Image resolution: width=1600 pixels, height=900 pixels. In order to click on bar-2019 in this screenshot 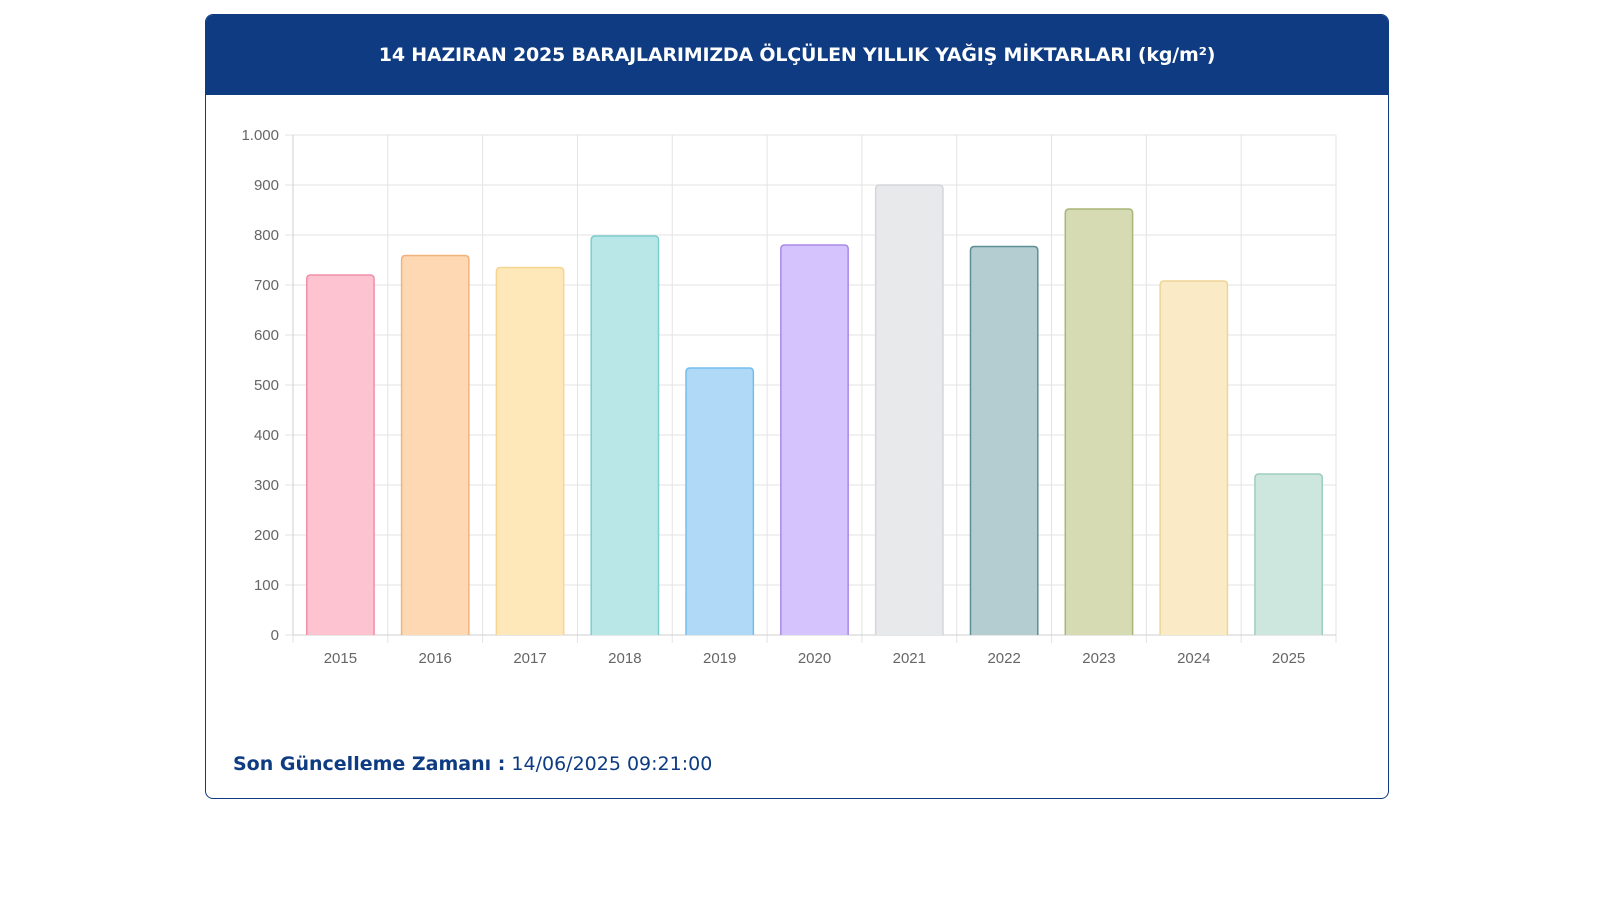, I will do `click(720, 501)`.